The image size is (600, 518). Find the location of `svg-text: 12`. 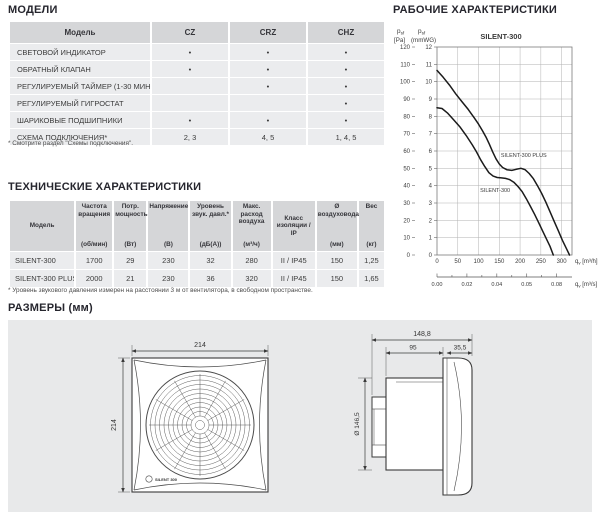

svg-text: 12 is located at coordinates (428, 48).